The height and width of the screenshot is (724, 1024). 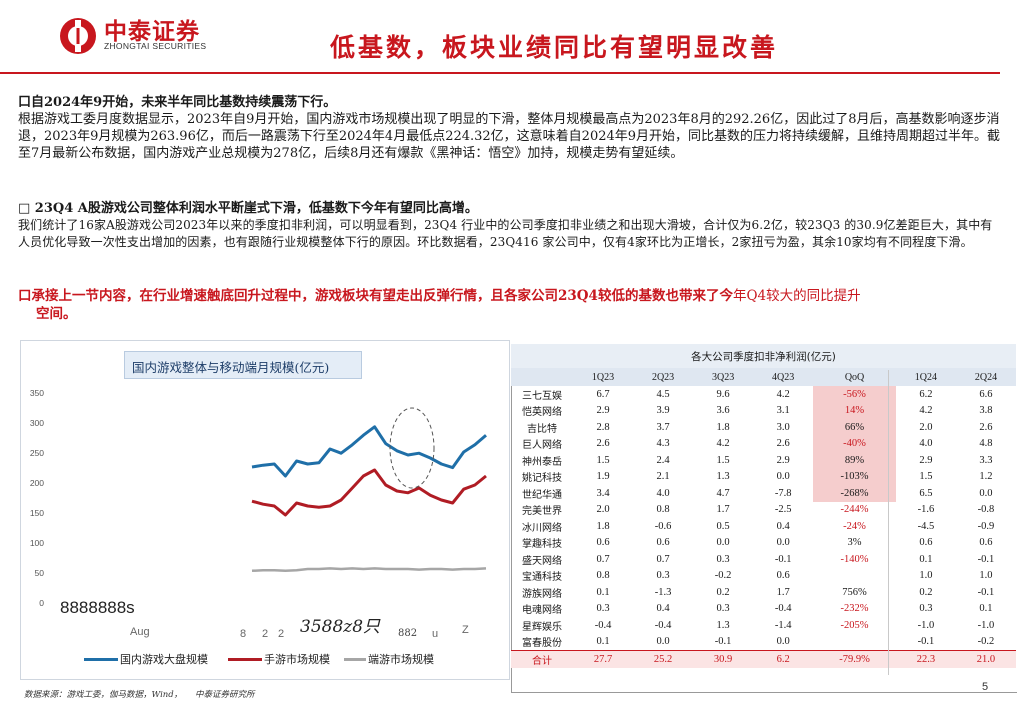 What do you see at coordinates (985, 377) in the screenshot?
I see `table-header-cell: 2Q24` at bounding box center [985, 377].